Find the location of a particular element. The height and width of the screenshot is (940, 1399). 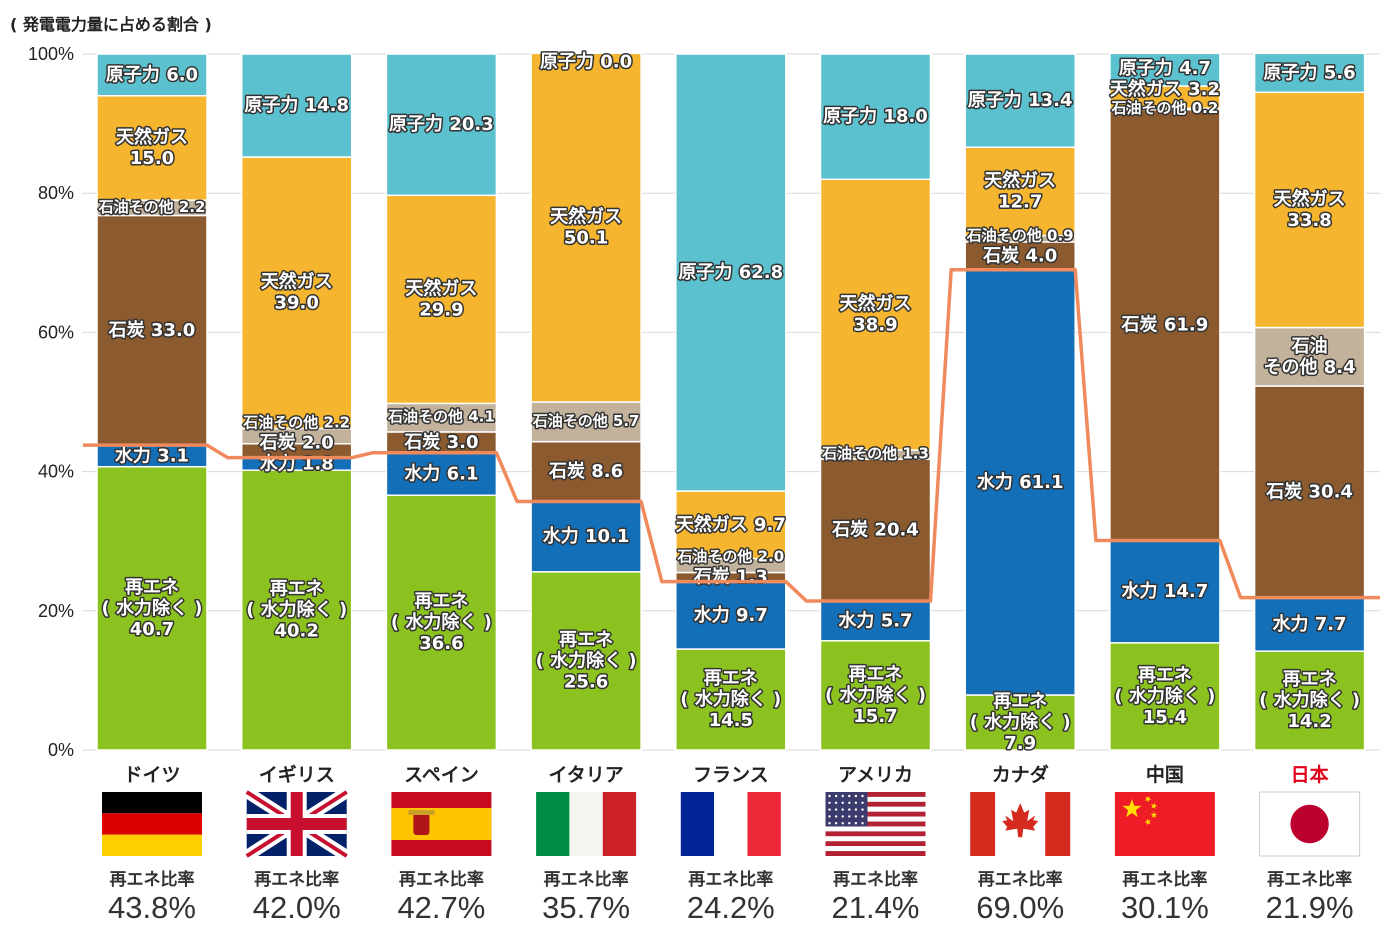

coal-label: 石炭 2.0 is located at coordinates (296, 442).